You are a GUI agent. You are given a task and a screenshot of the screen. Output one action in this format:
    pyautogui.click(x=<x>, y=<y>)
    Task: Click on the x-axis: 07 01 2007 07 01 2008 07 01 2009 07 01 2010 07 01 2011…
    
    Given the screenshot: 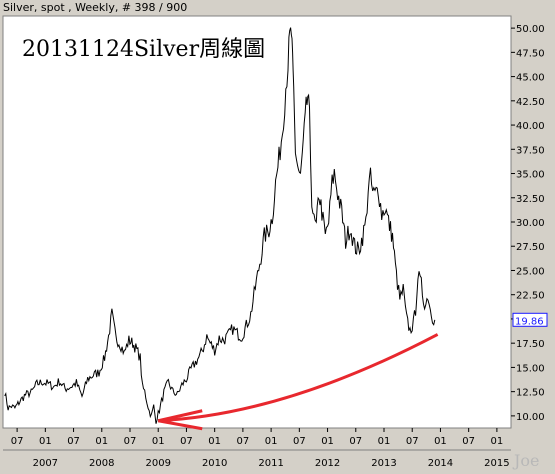 What is the action you would take?
    pyautogui.click(x=257, y=448)
    